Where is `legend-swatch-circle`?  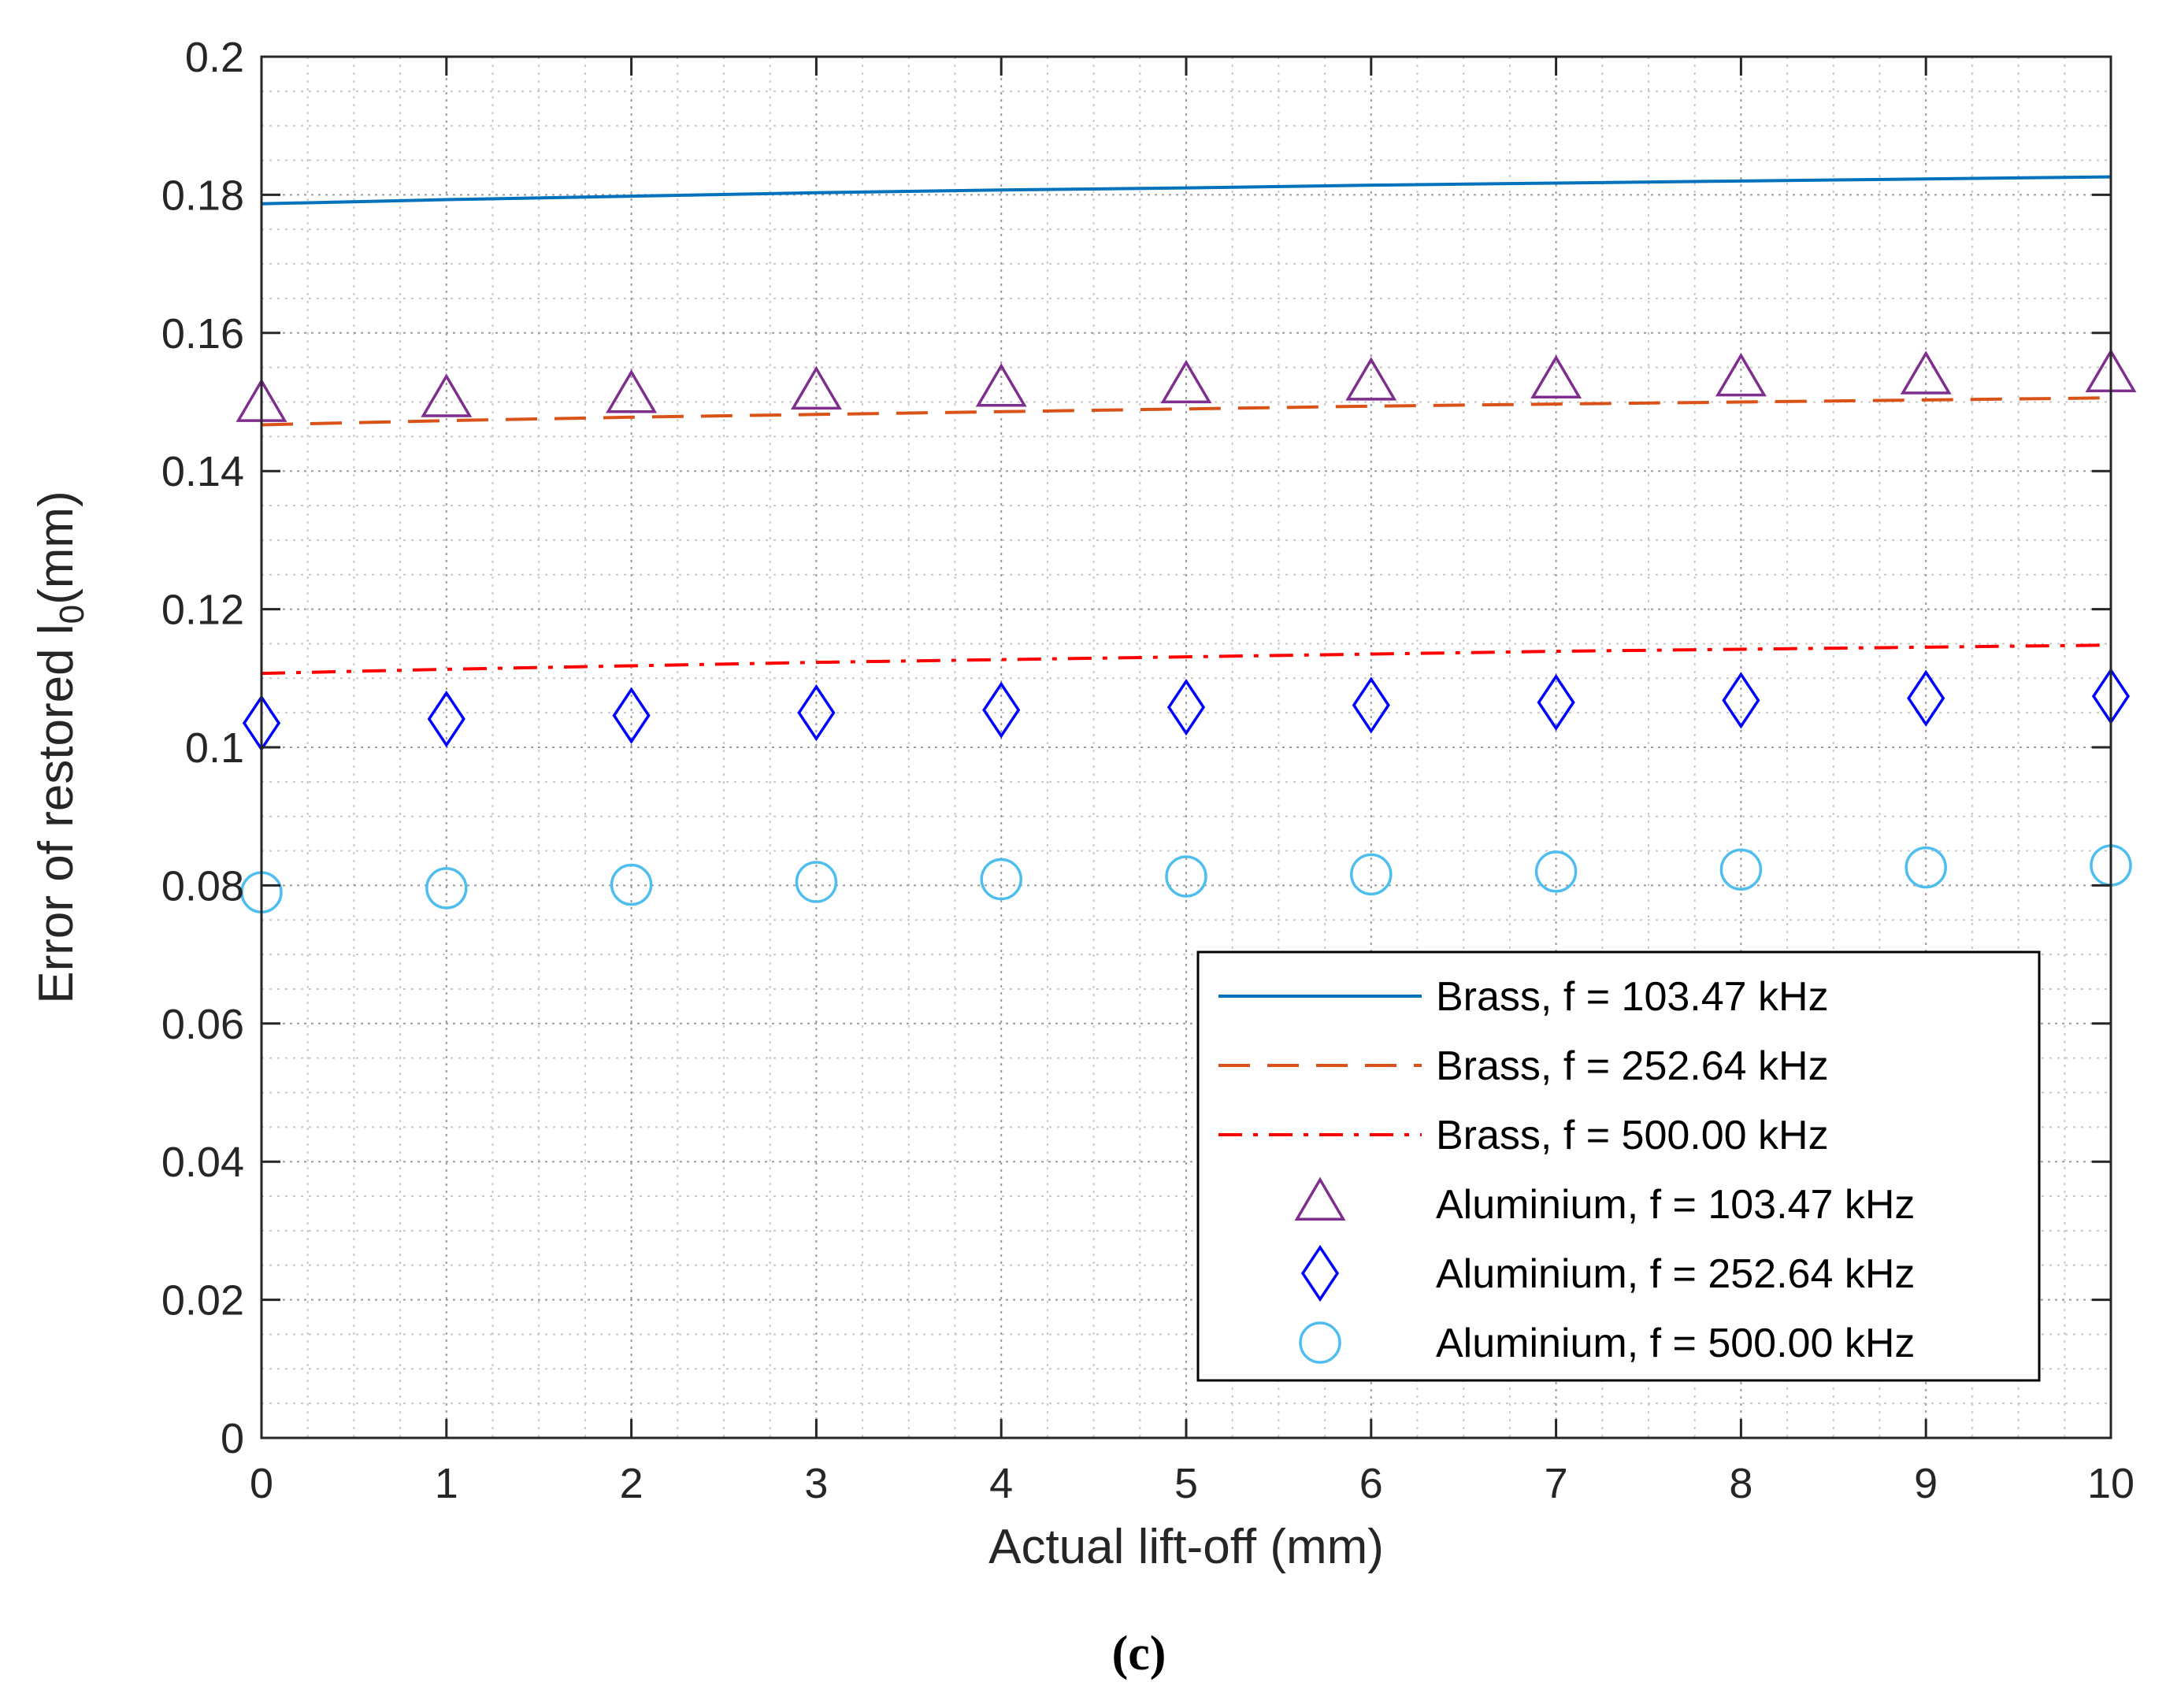
legend-swatch-circle is located at coordinates (1320, 1342).